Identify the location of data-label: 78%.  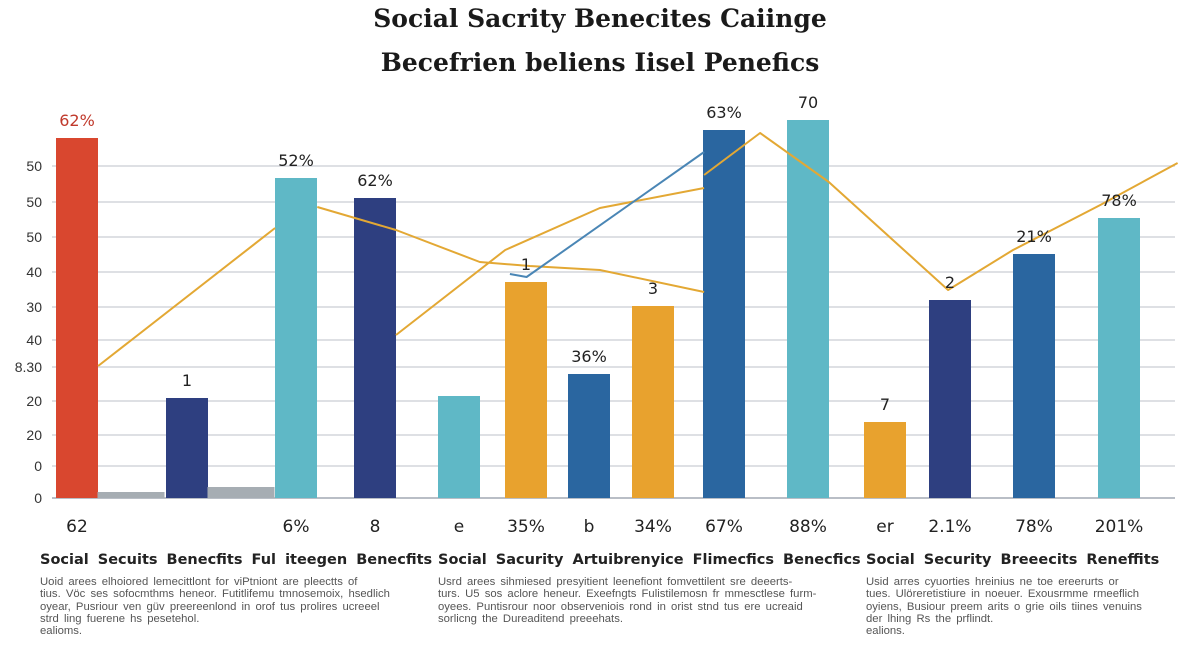
(1119, 200).